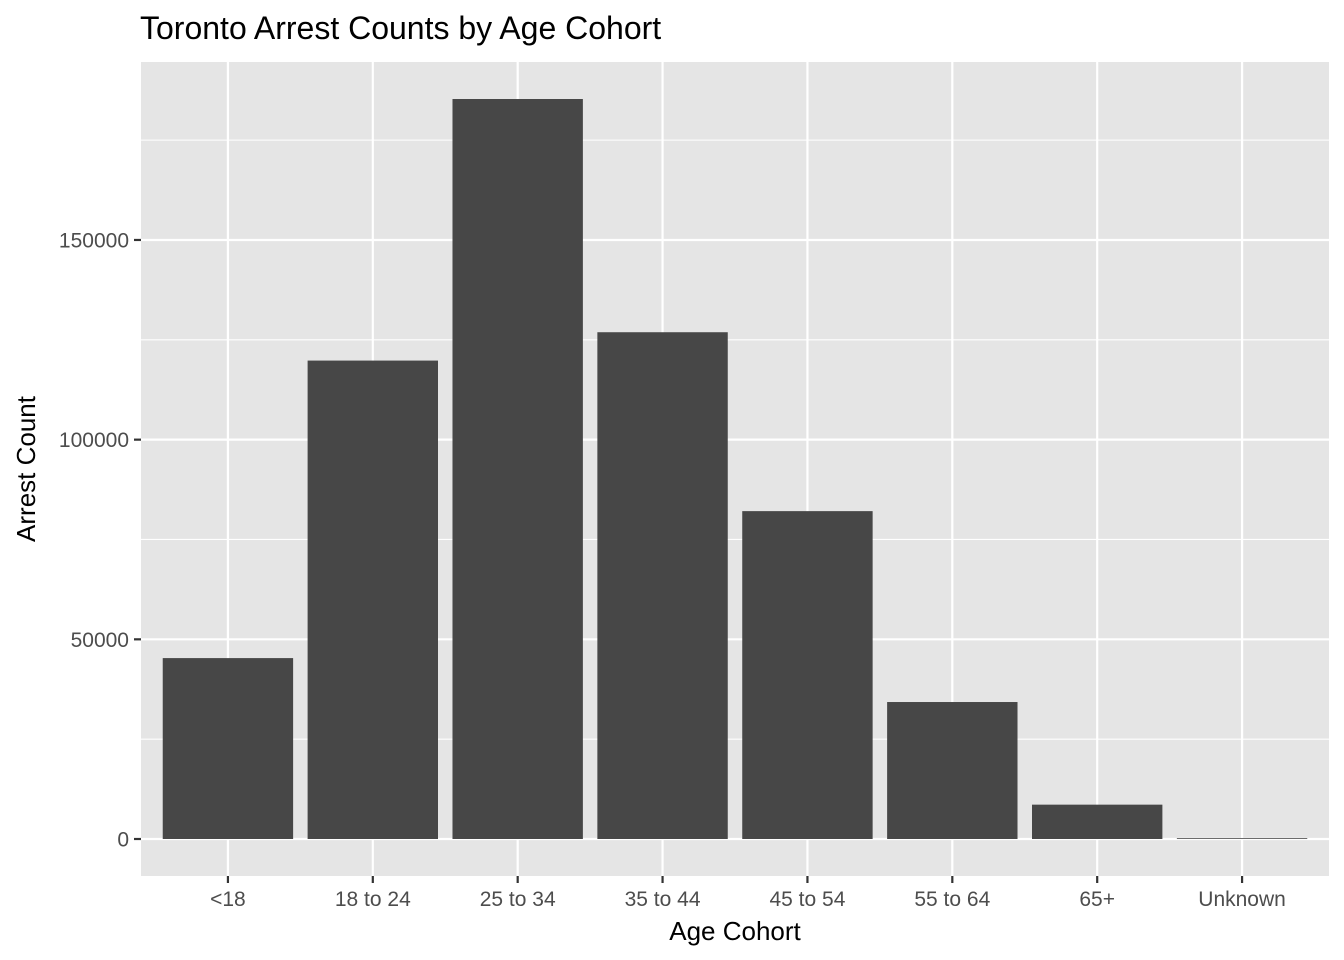  Describe the element at coordinates (373, 899) in the screenshot. I see `x-tick-label: 18 to 24` at that location.